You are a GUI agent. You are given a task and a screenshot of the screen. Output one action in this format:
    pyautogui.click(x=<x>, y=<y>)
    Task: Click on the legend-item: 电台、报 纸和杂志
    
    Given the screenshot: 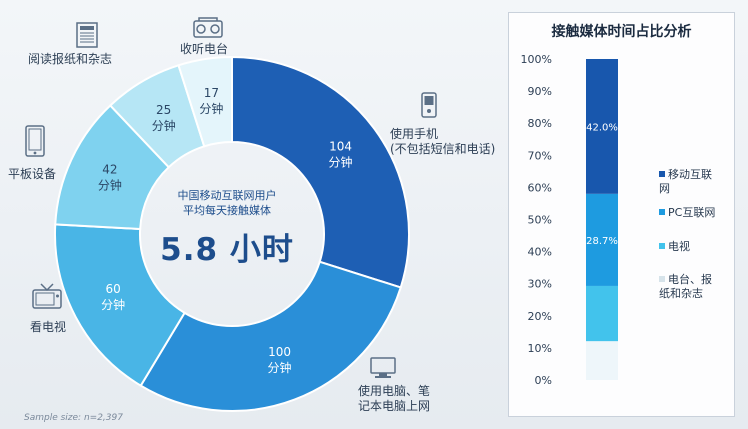 What is the action you would take?
    pyautogui.click(x=695, y=287)
    